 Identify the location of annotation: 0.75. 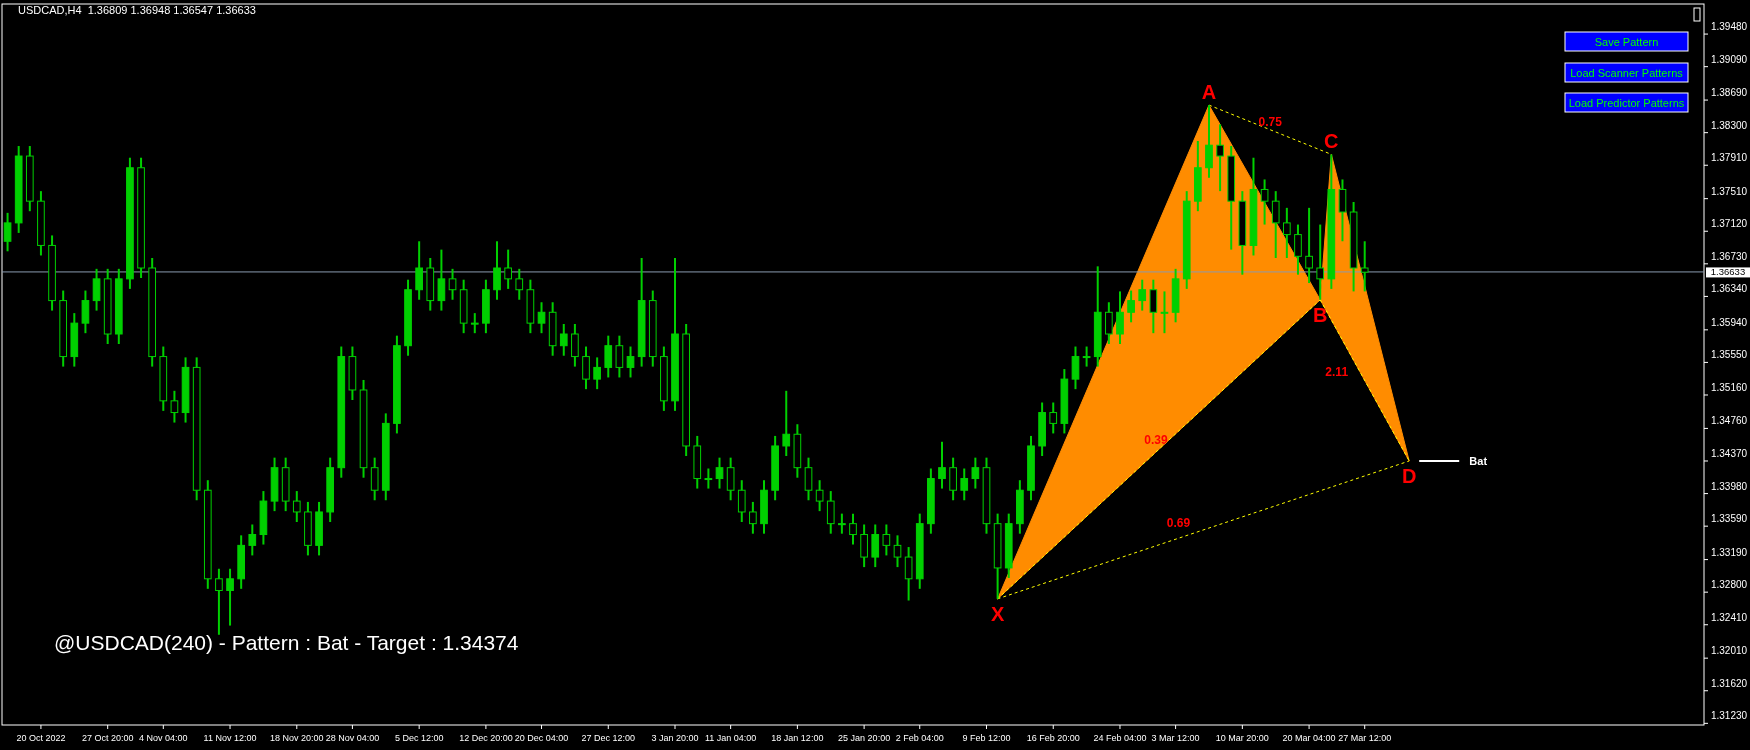
(1270, 121).